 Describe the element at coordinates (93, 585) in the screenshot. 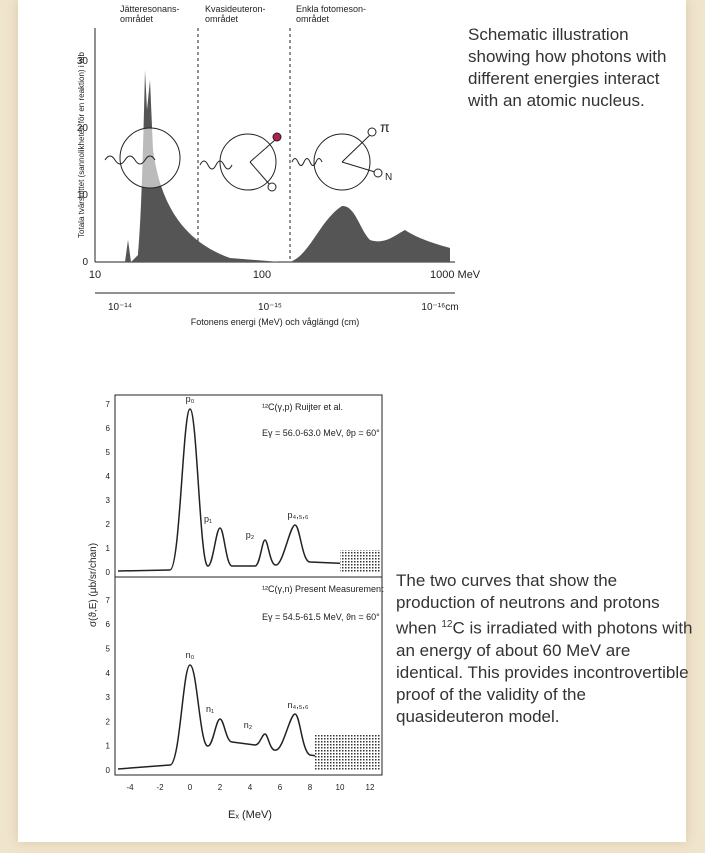

I see `figure-label: σ(ϑ,E) (μb/sr/chan)` at that location.